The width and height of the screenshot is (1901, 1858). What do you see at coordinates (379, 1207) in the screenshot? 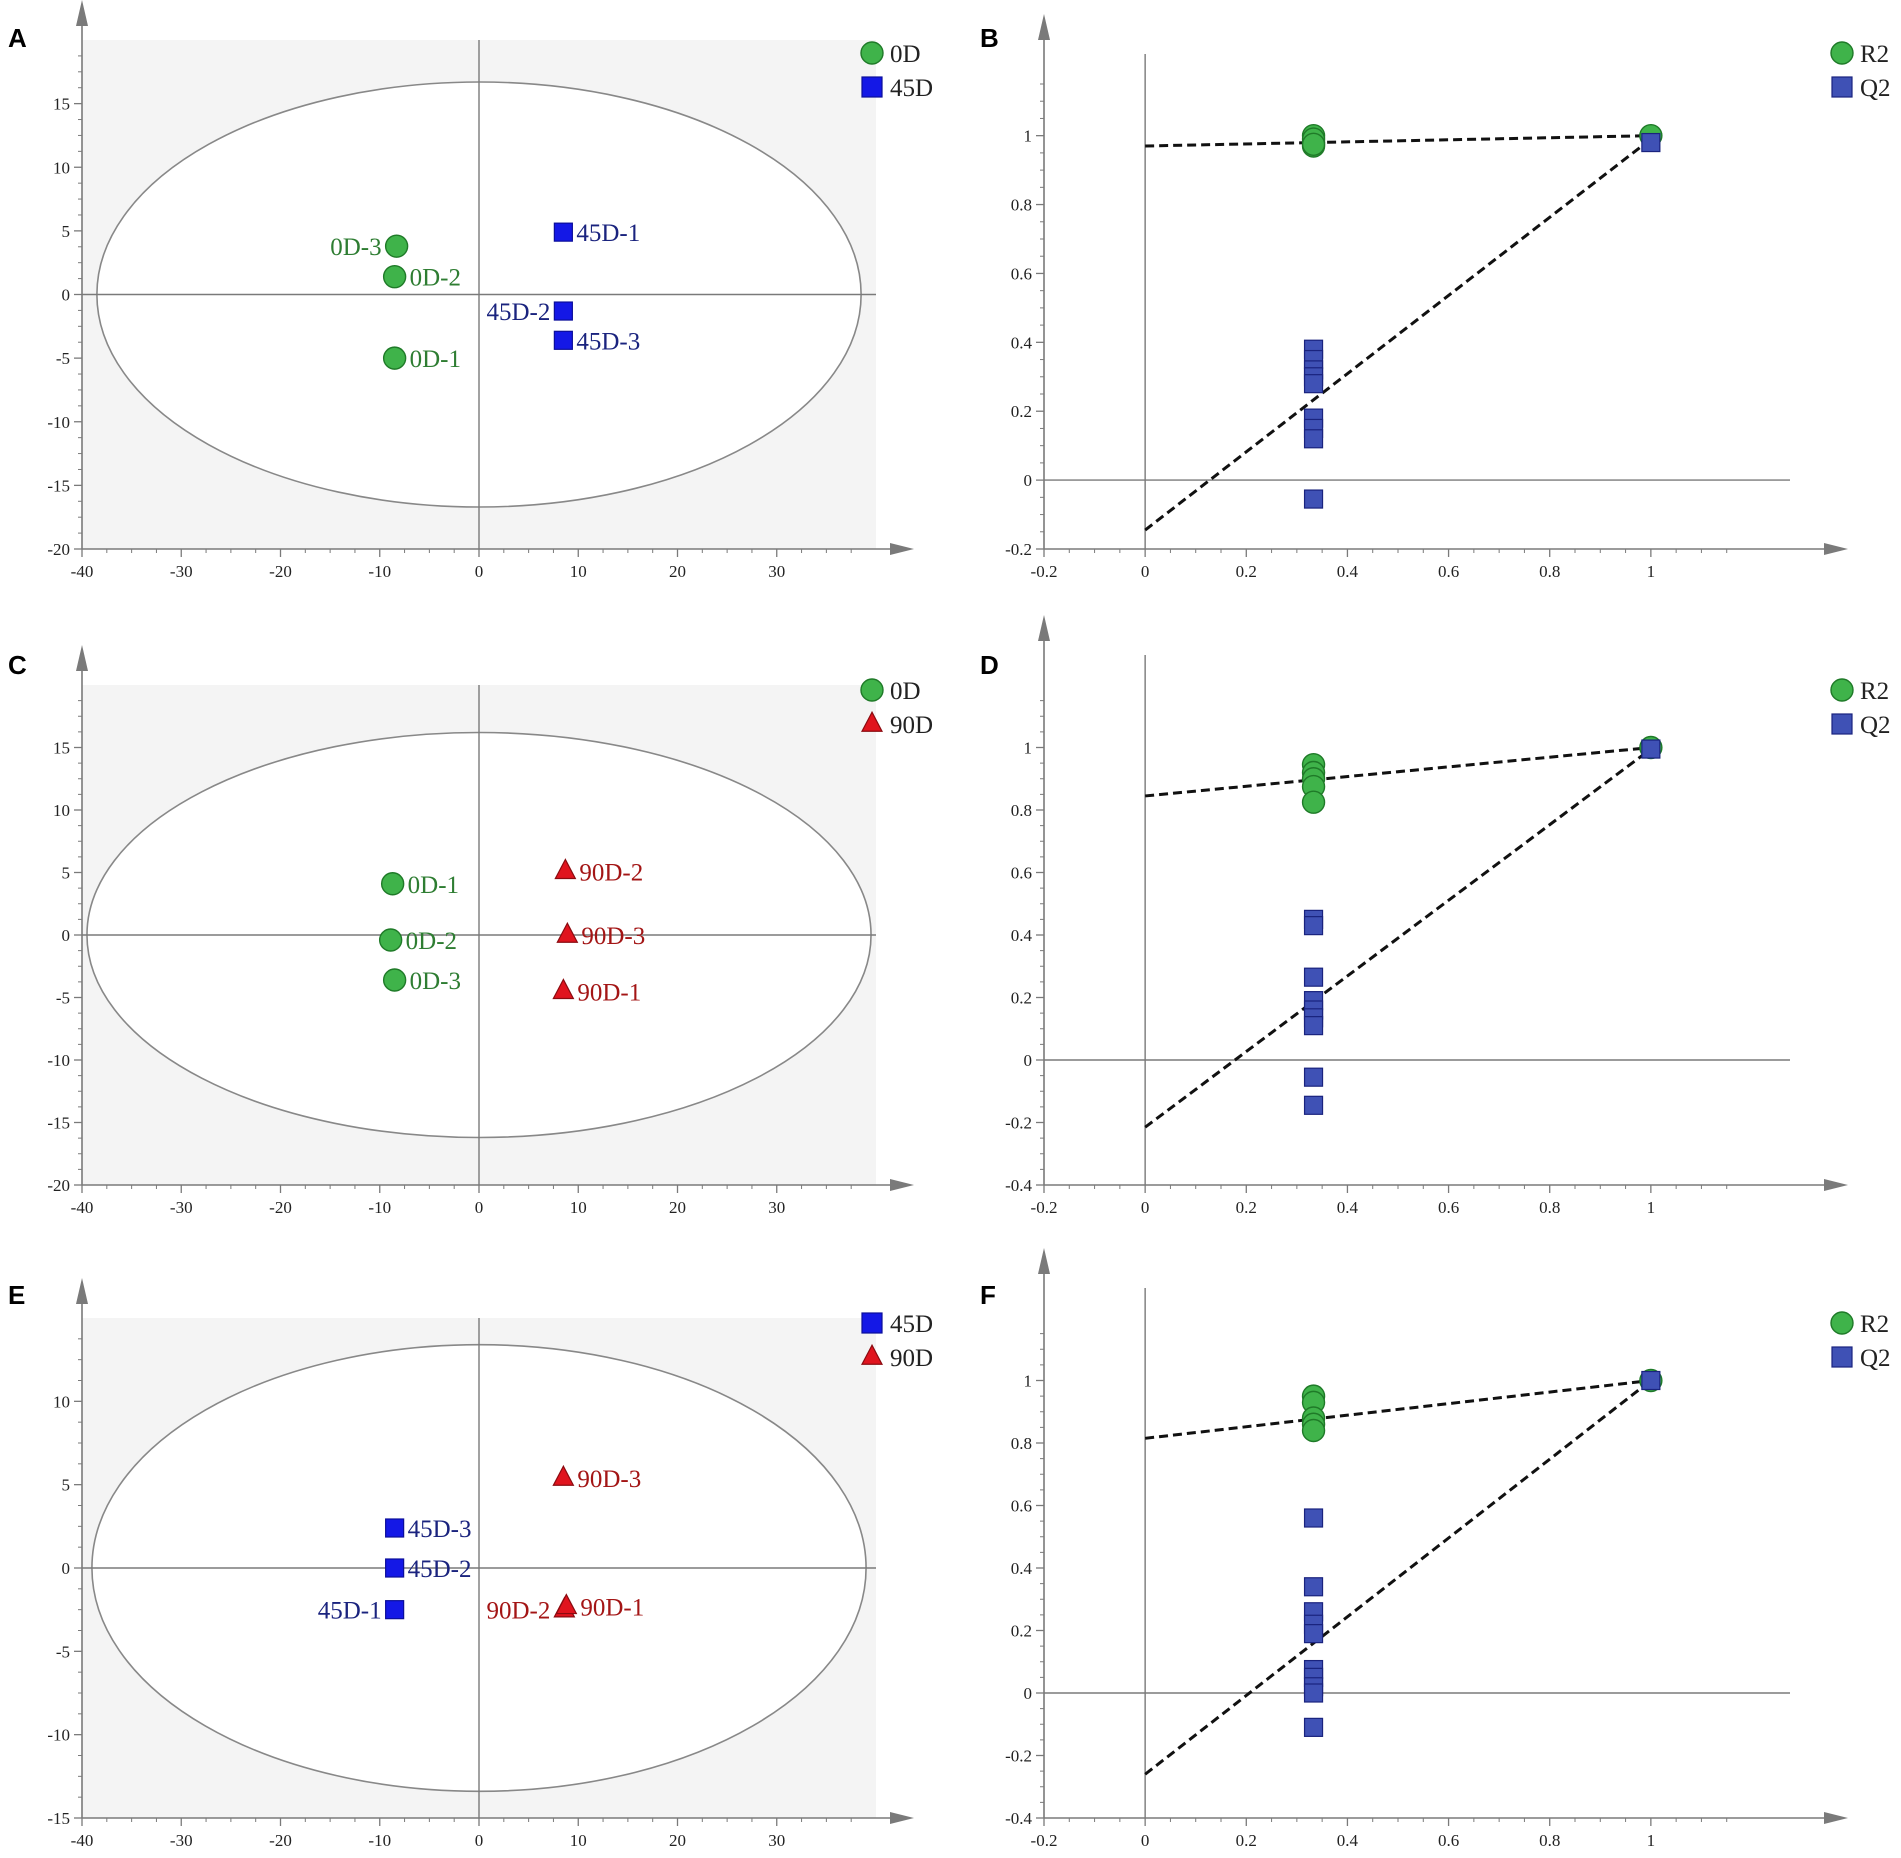
I see `x-tick-label: -10` at bounding box center [379, 1207].